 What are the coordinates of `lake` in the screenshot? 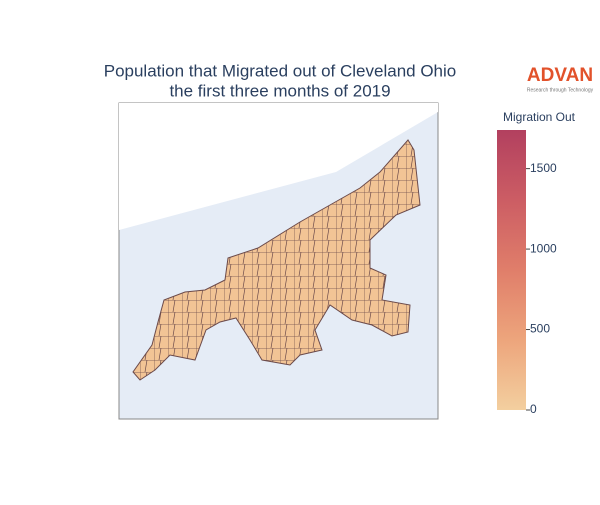 It's located at (278, 166).